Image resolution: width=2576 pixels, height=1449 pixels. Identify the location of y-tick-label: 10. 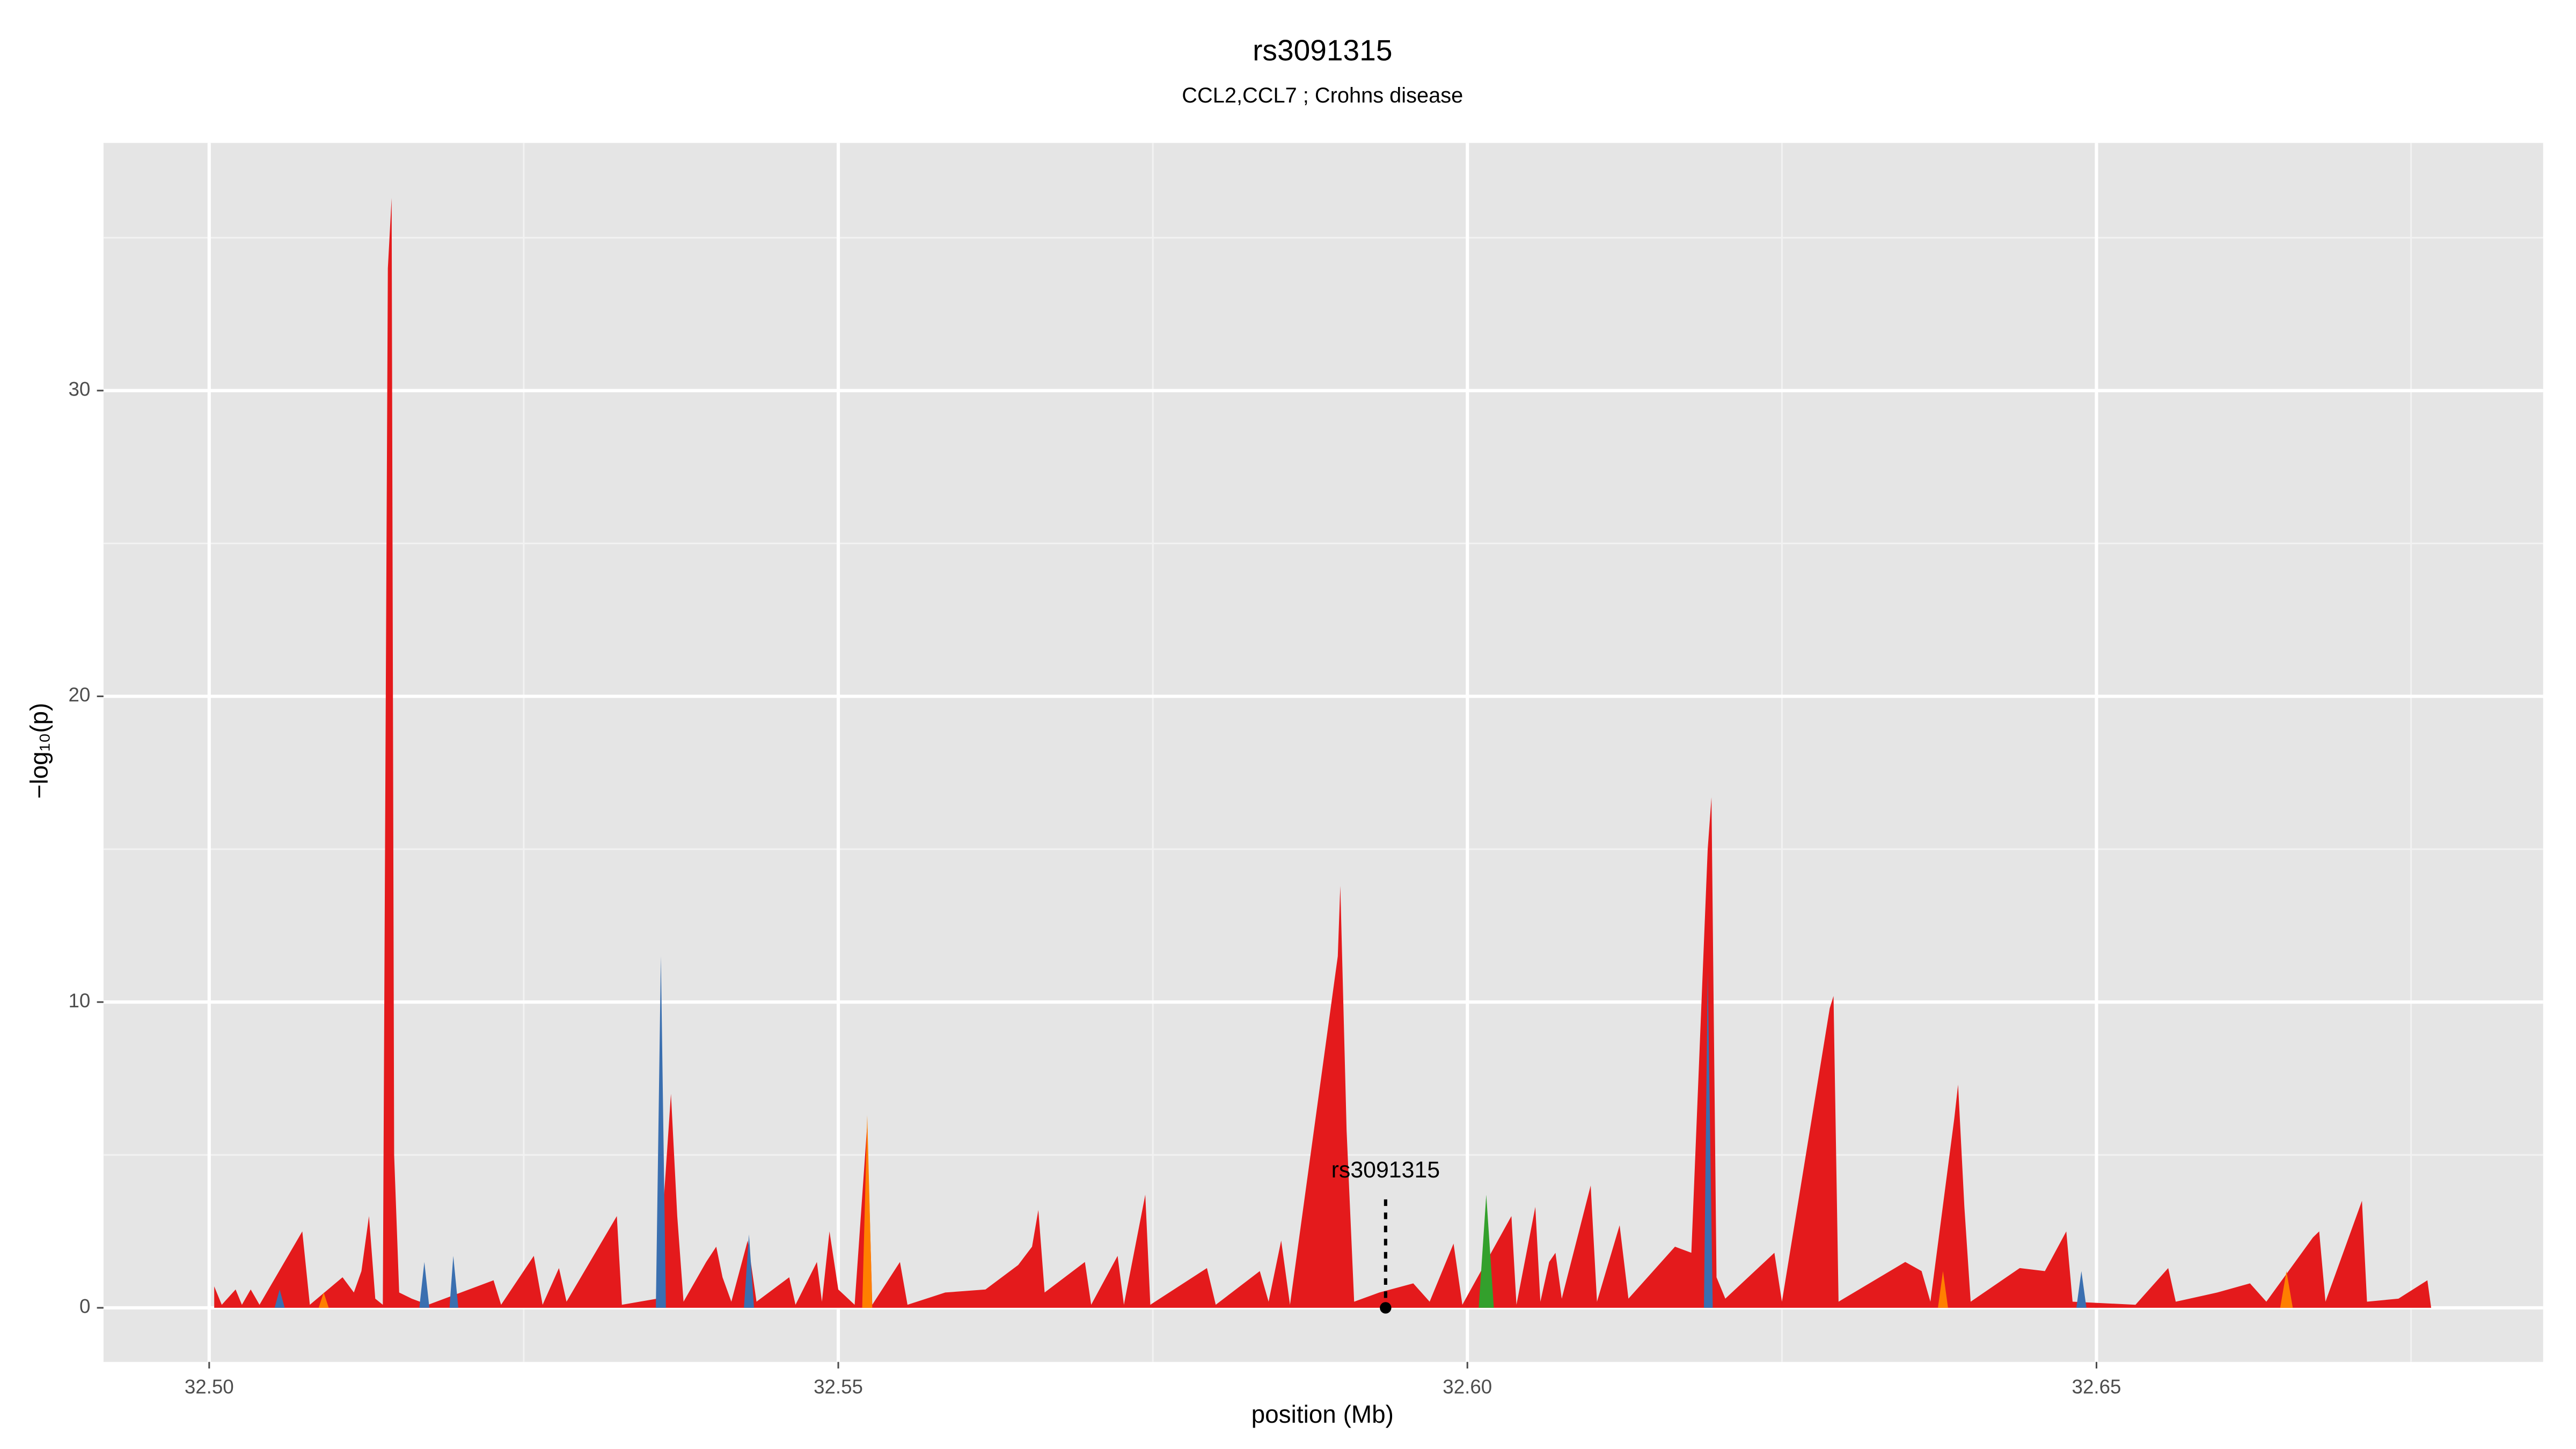
(80, 1001).